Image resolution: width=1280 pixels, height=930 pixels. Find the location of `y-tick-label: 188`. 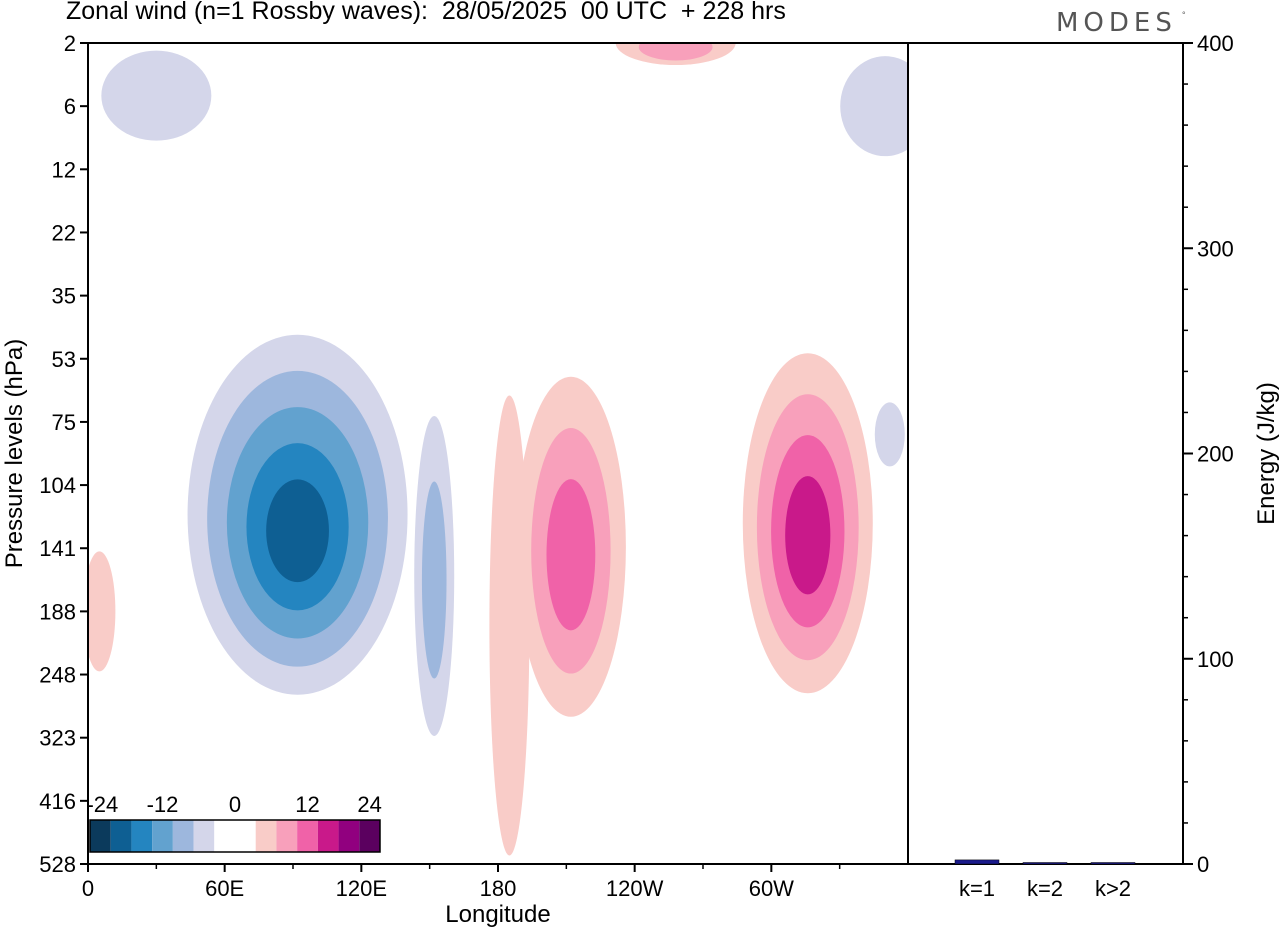

y-tick-label: 188 is located at coordinates (57, 611).